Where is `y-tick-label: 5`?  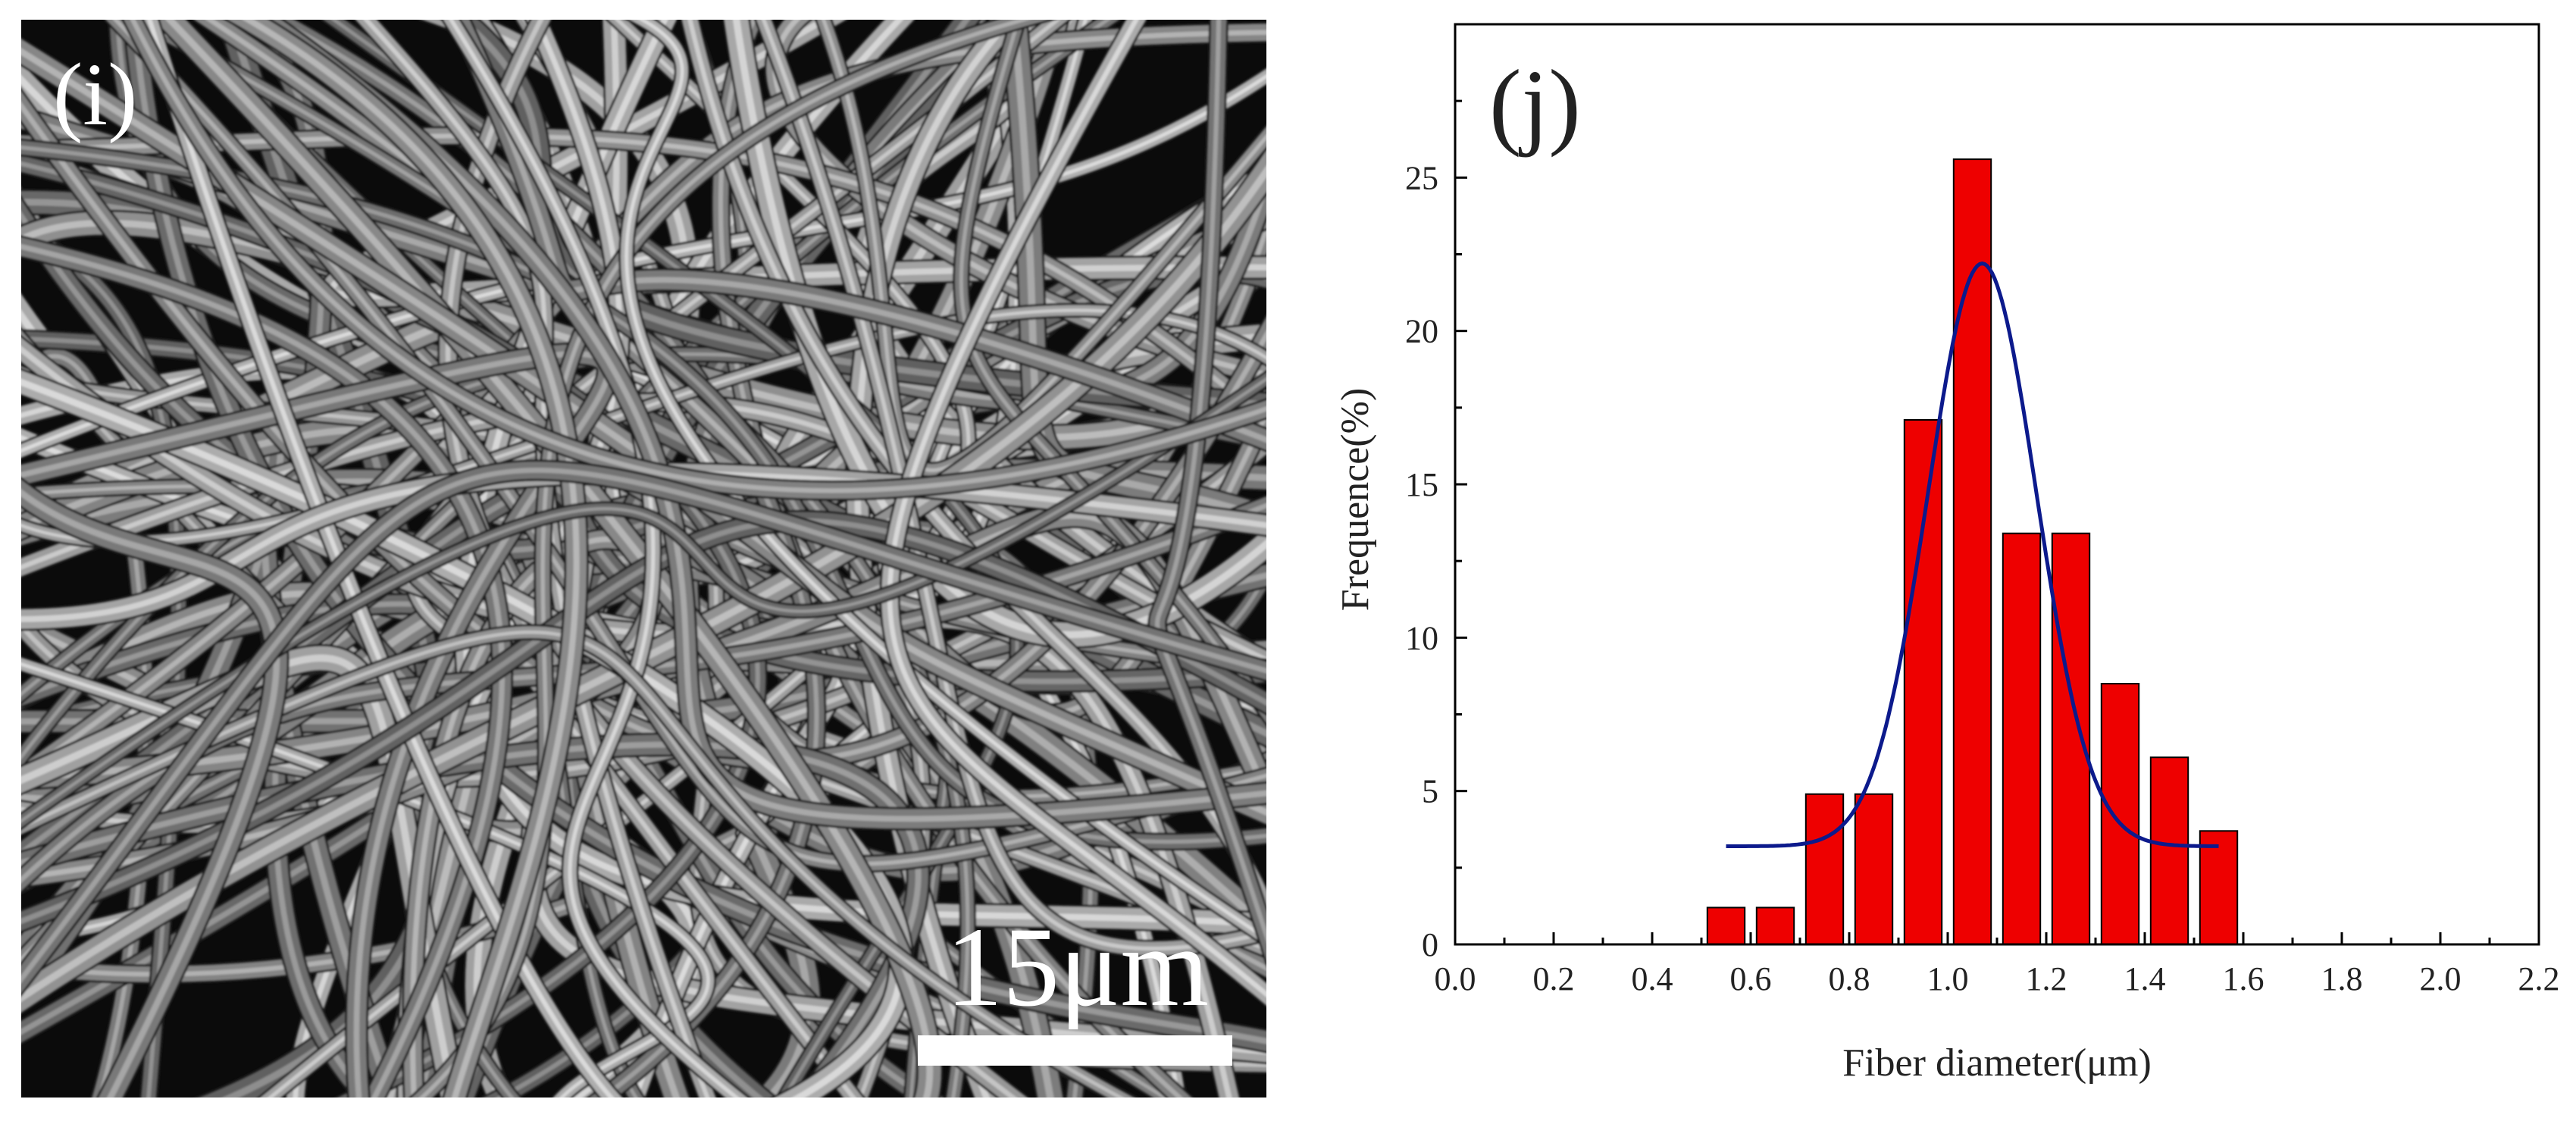
y-tick-label: 5 is located at coordinates (1430, 792).